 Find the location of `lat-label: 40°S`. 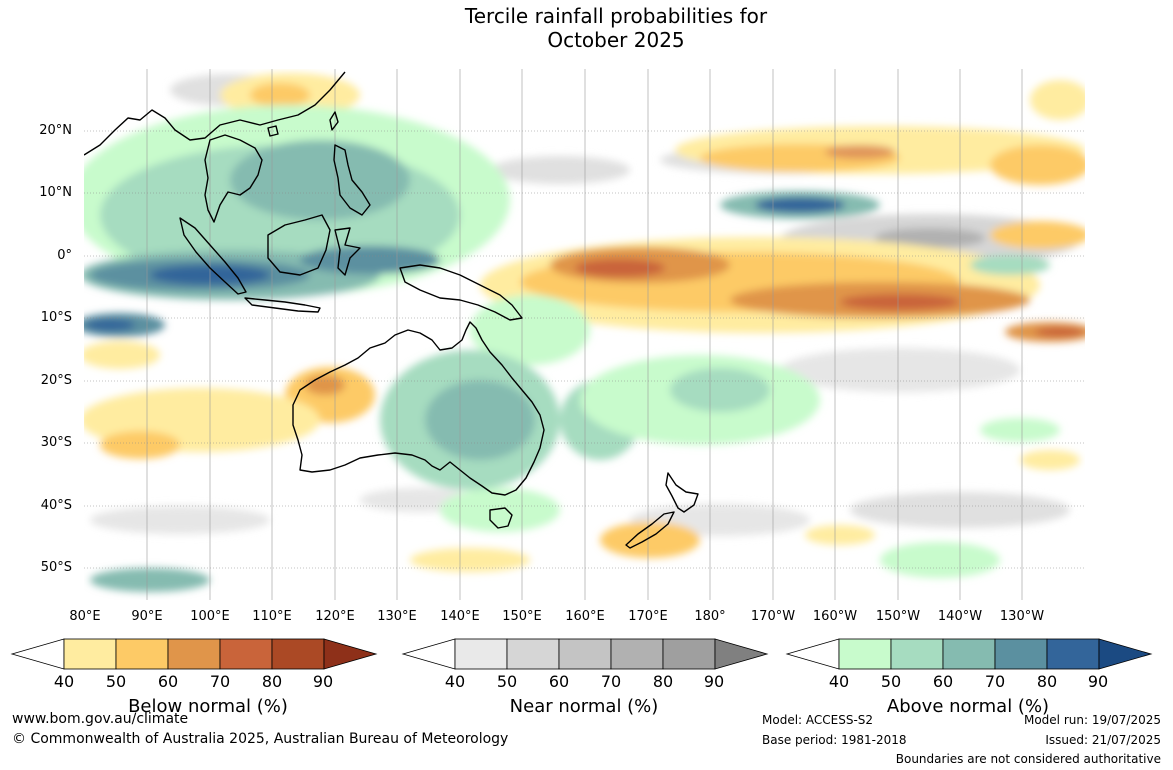

lat-label: 40°S is located at coordinates (56, 505).